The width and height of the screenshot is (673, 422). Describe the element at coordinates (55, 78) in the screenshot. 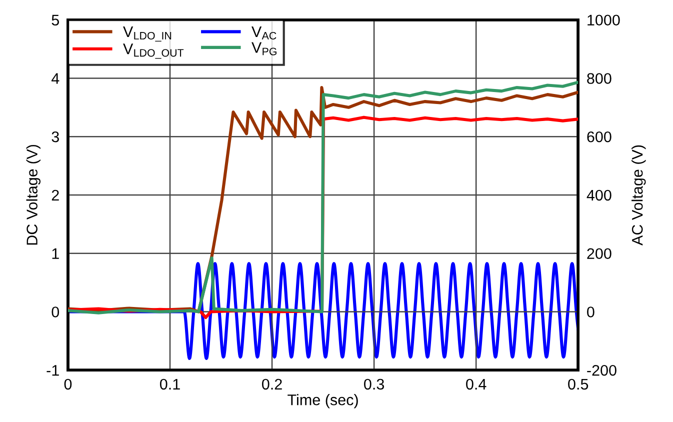

I see `y-tick-label: 4` at that location.